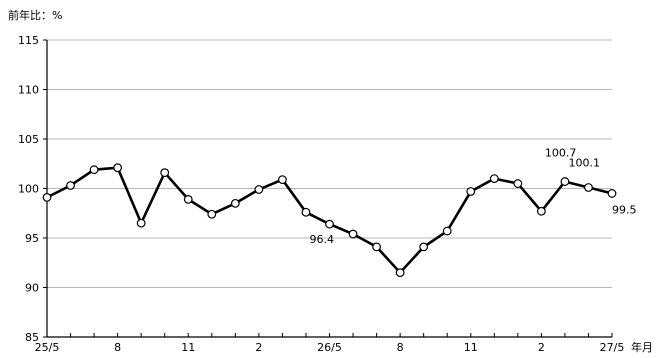 The height and width of the screenshot is (358, 660). I want to click on y-tick-label: 100, so click(28, 189).